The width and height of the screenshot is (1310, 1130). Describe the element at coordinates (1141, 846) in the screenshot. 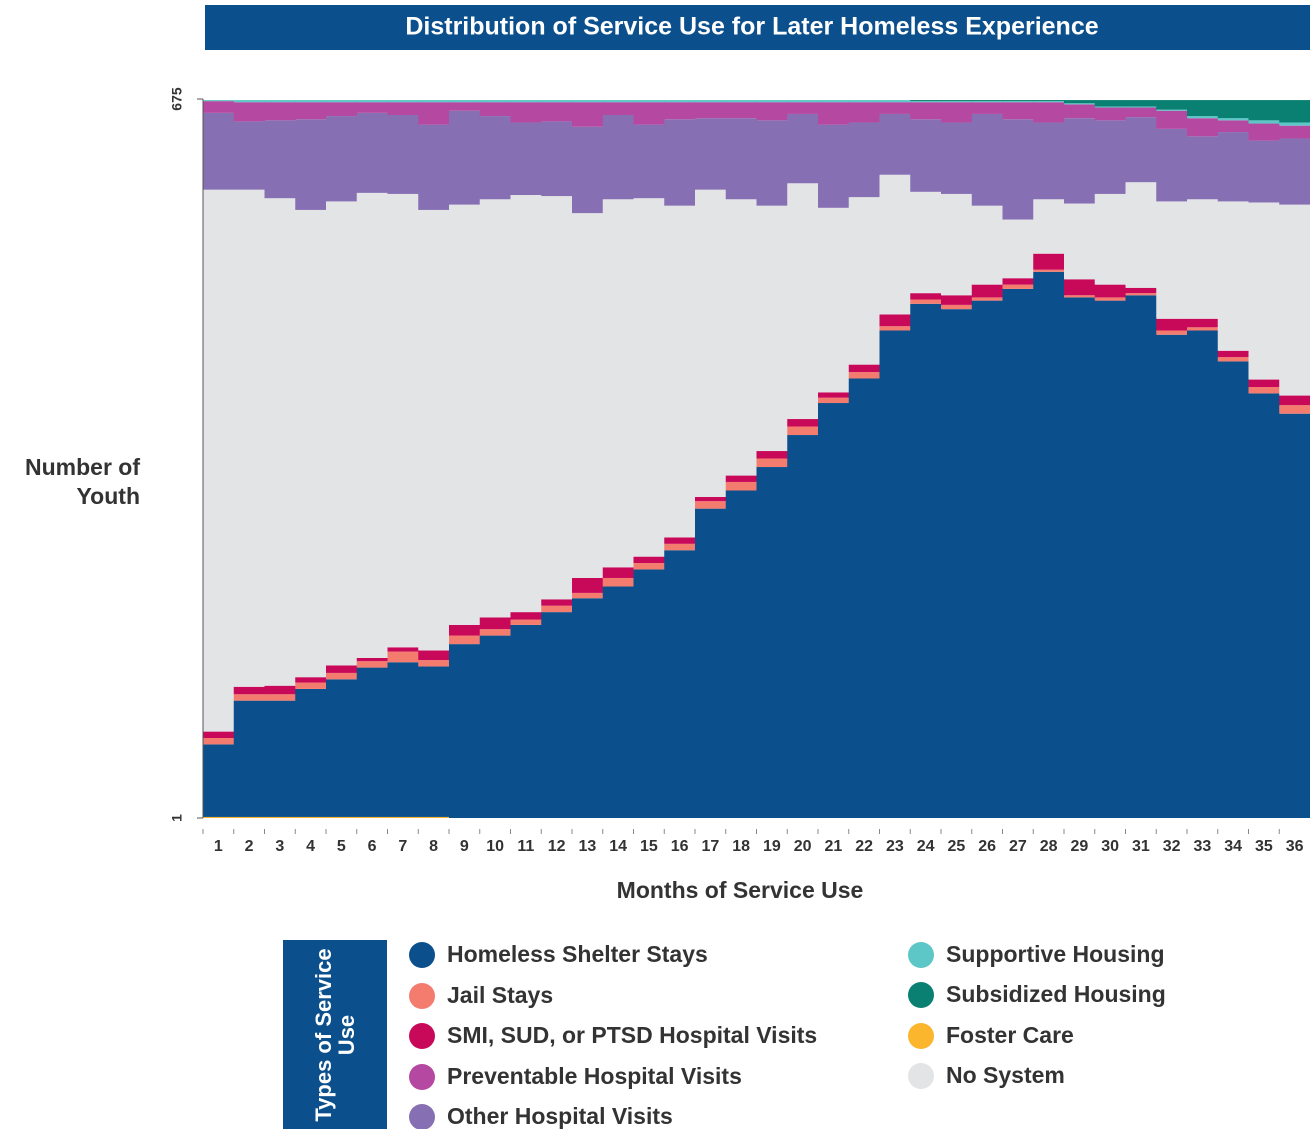

I see `x-tick-label: 31` at that location.